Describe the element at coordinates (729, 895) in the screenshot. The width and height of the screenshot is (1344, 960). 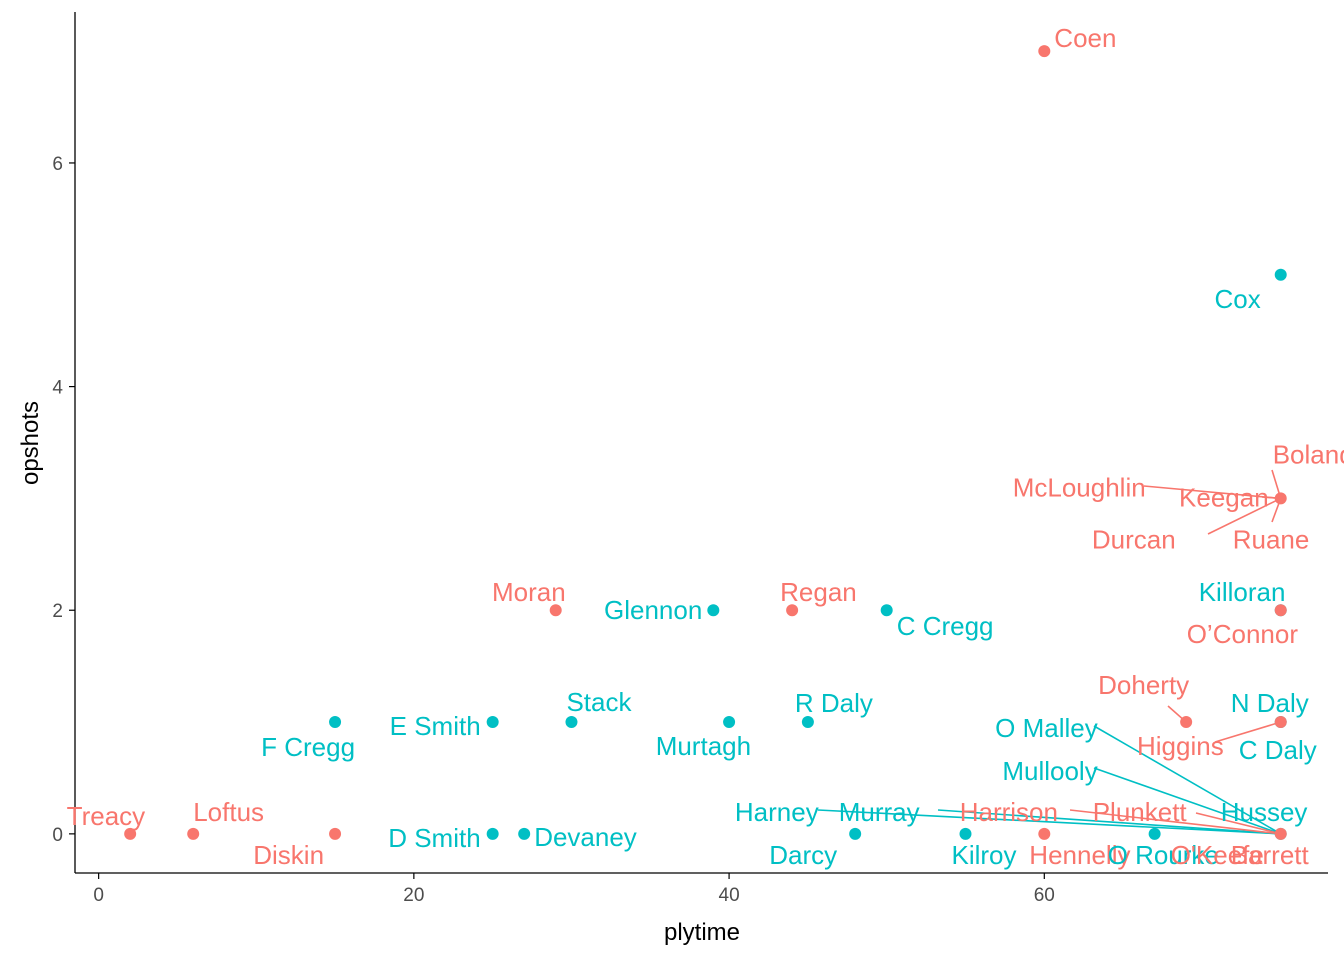
I see `x-tick-label: 40` at that location.